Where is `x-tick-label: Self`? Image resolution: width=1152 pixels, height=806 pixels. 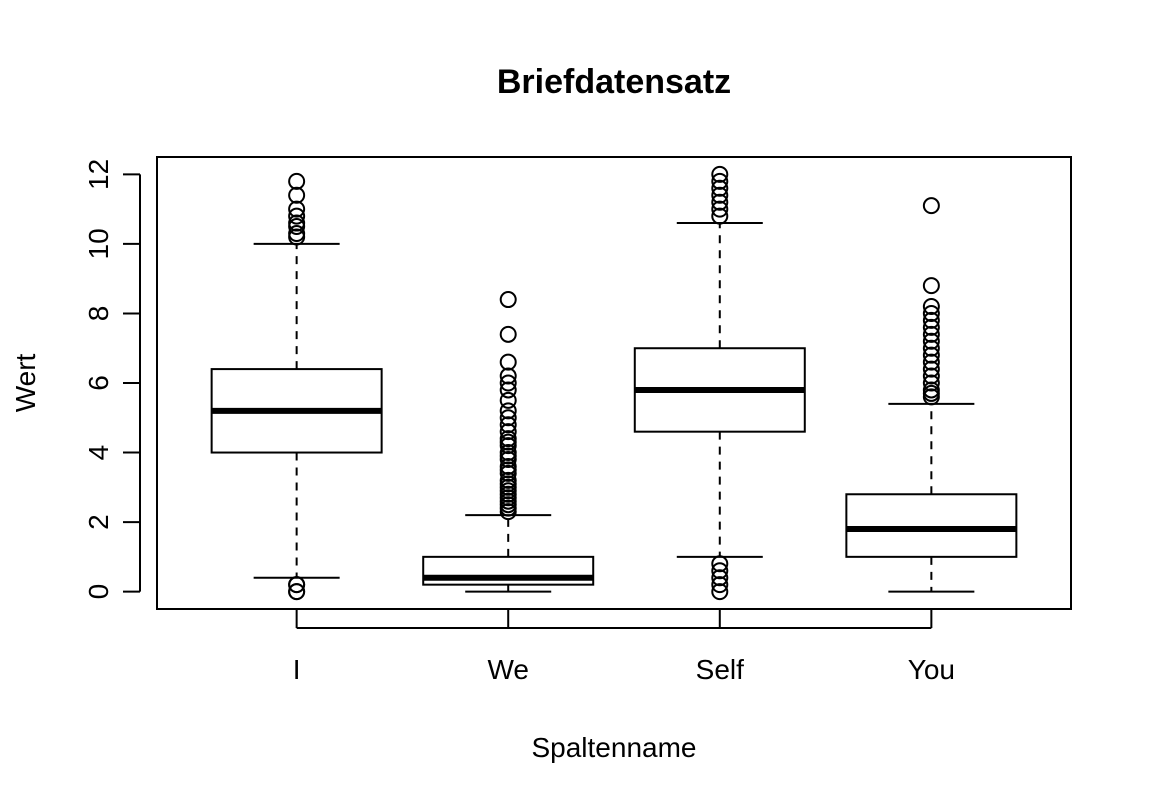 x-tick-label: Self is located at coordinates (720, 669).